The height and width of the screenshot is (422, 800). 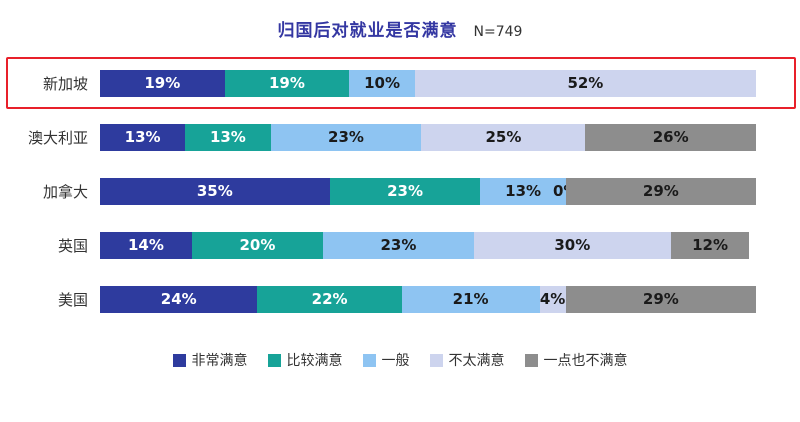 What do you see at coordinates (498, 32) in the screenshot?
I see `sample-size-label: N=749` at bounding box center [498, 32].